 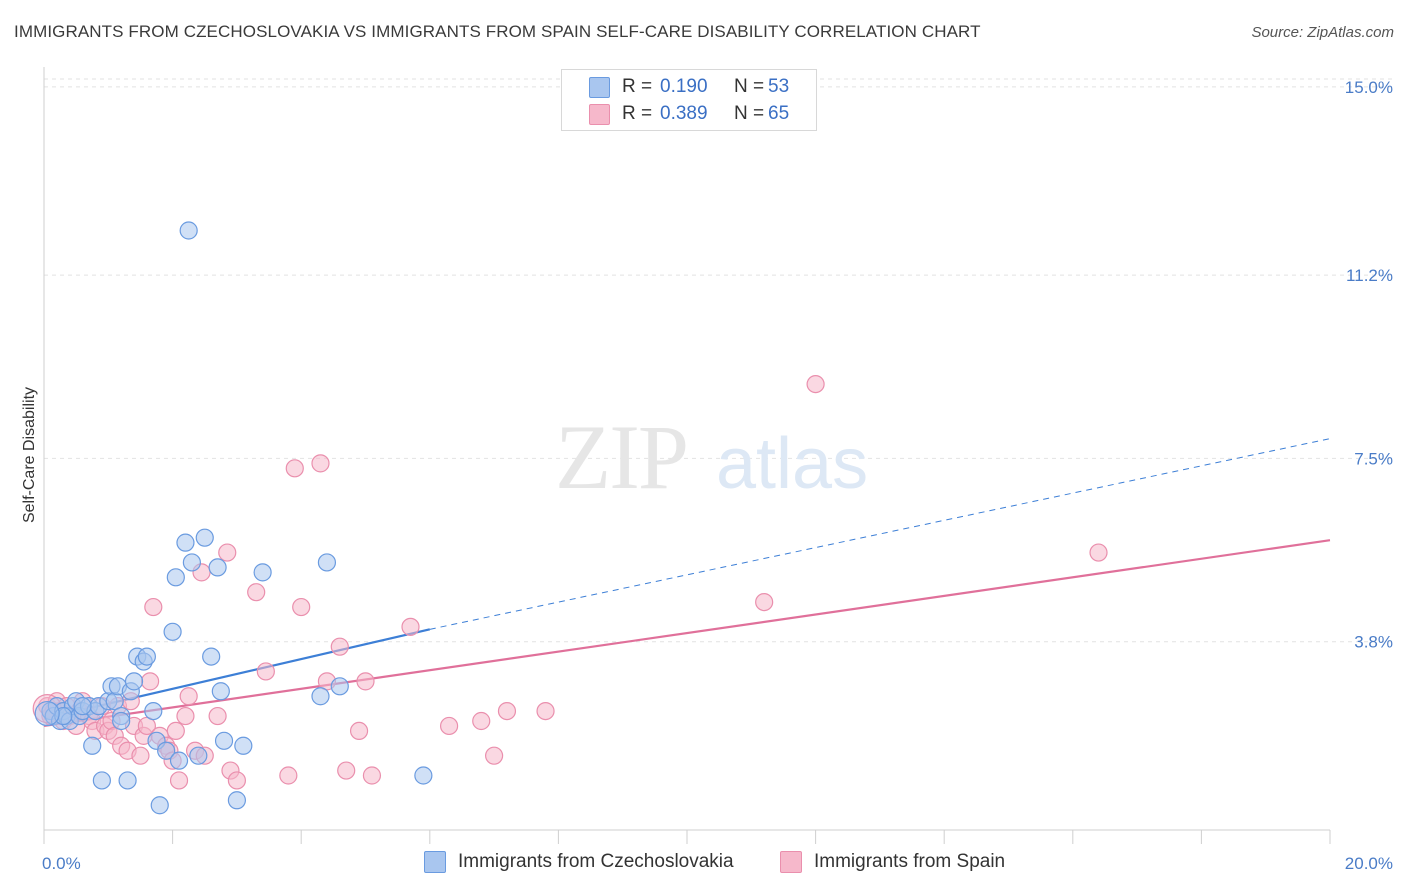 I want to click on legend-r-value: 0.190, so click(x=684, y=86).